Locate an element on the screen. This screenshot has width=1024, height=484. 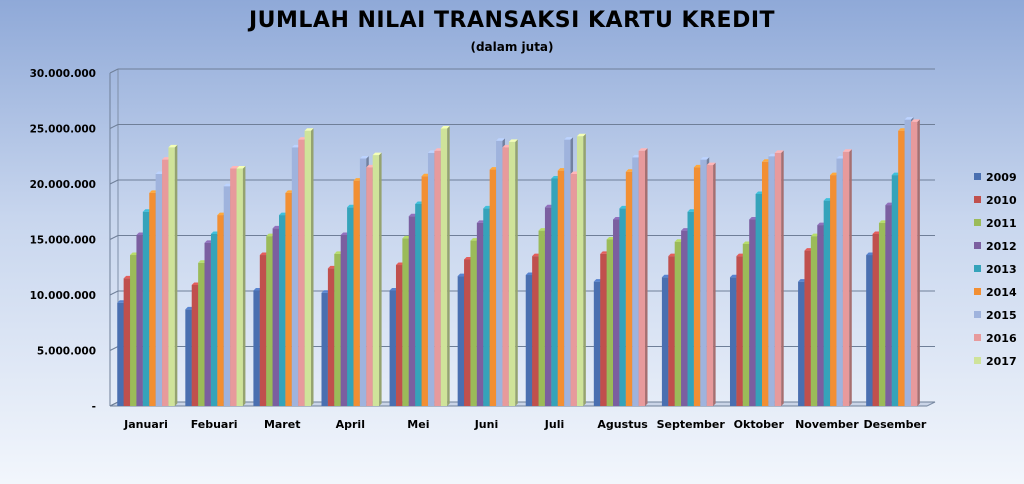
y-tick-label: 5.000.000 is located at coordinates (66, 352).